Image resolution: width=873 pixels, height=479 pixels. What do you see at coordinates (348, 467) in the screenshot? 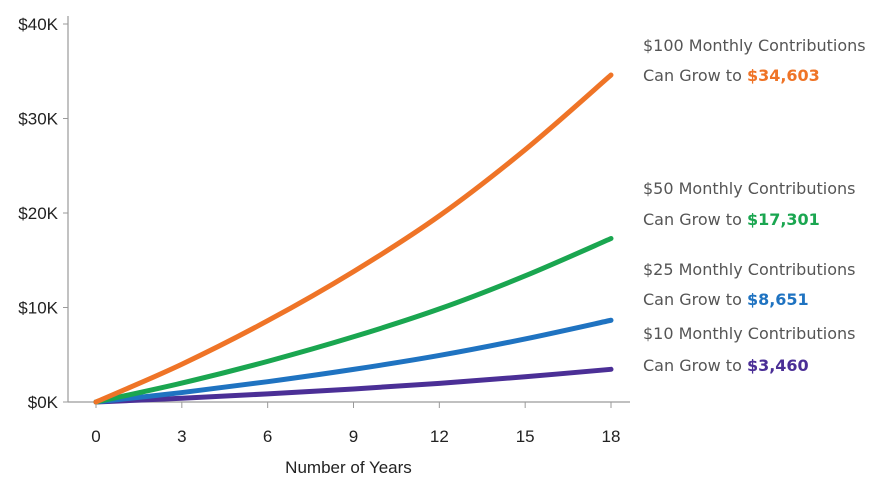
I see `x-axis-title: Number of Years` at bounding box center [348, 467].